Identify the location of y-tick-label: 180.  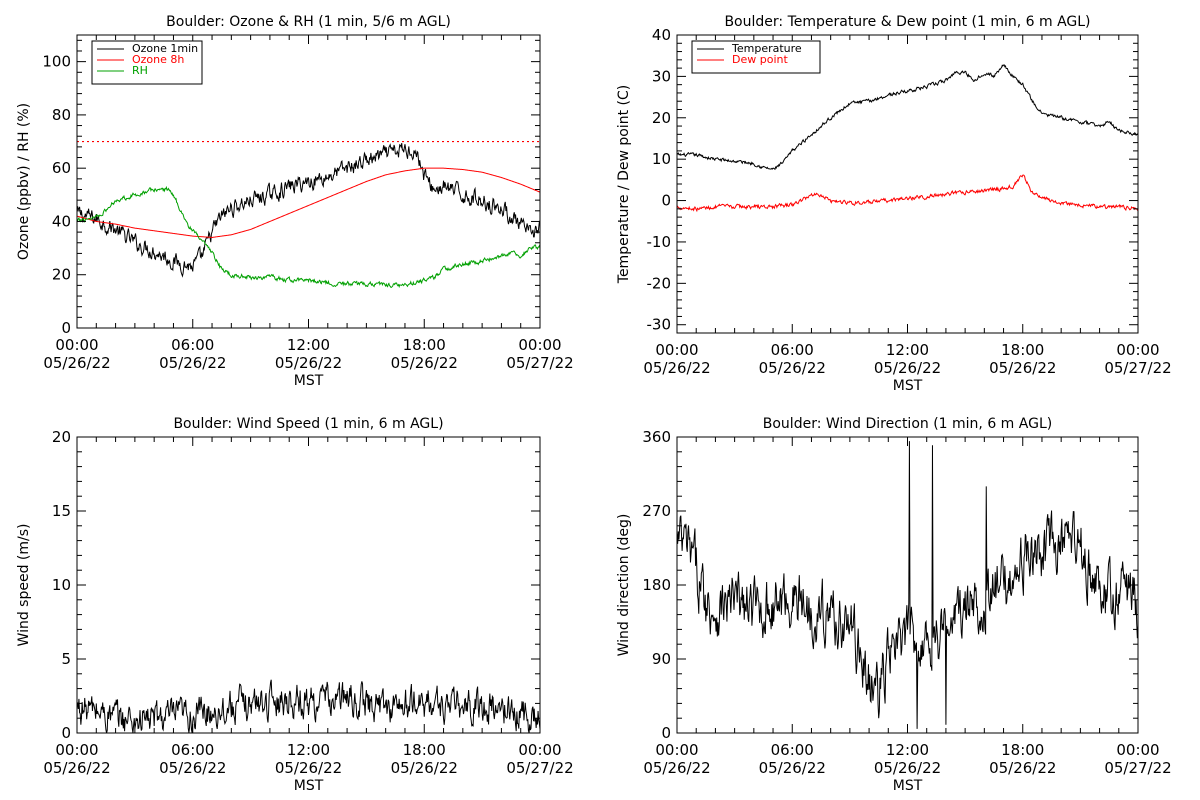
(656, 585).